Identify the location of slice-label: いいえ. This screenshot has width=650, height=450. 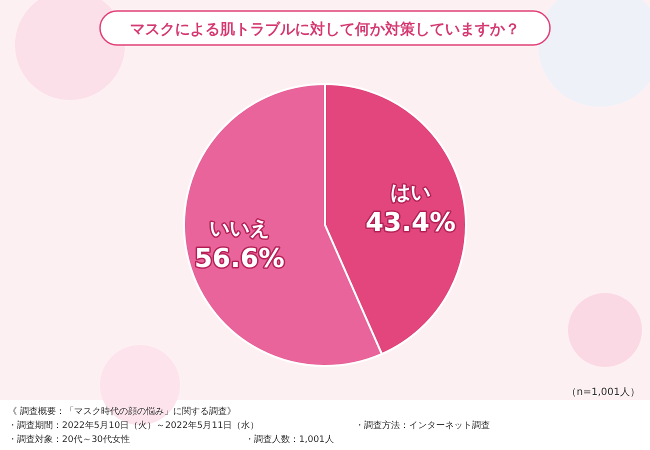
(239, 228).